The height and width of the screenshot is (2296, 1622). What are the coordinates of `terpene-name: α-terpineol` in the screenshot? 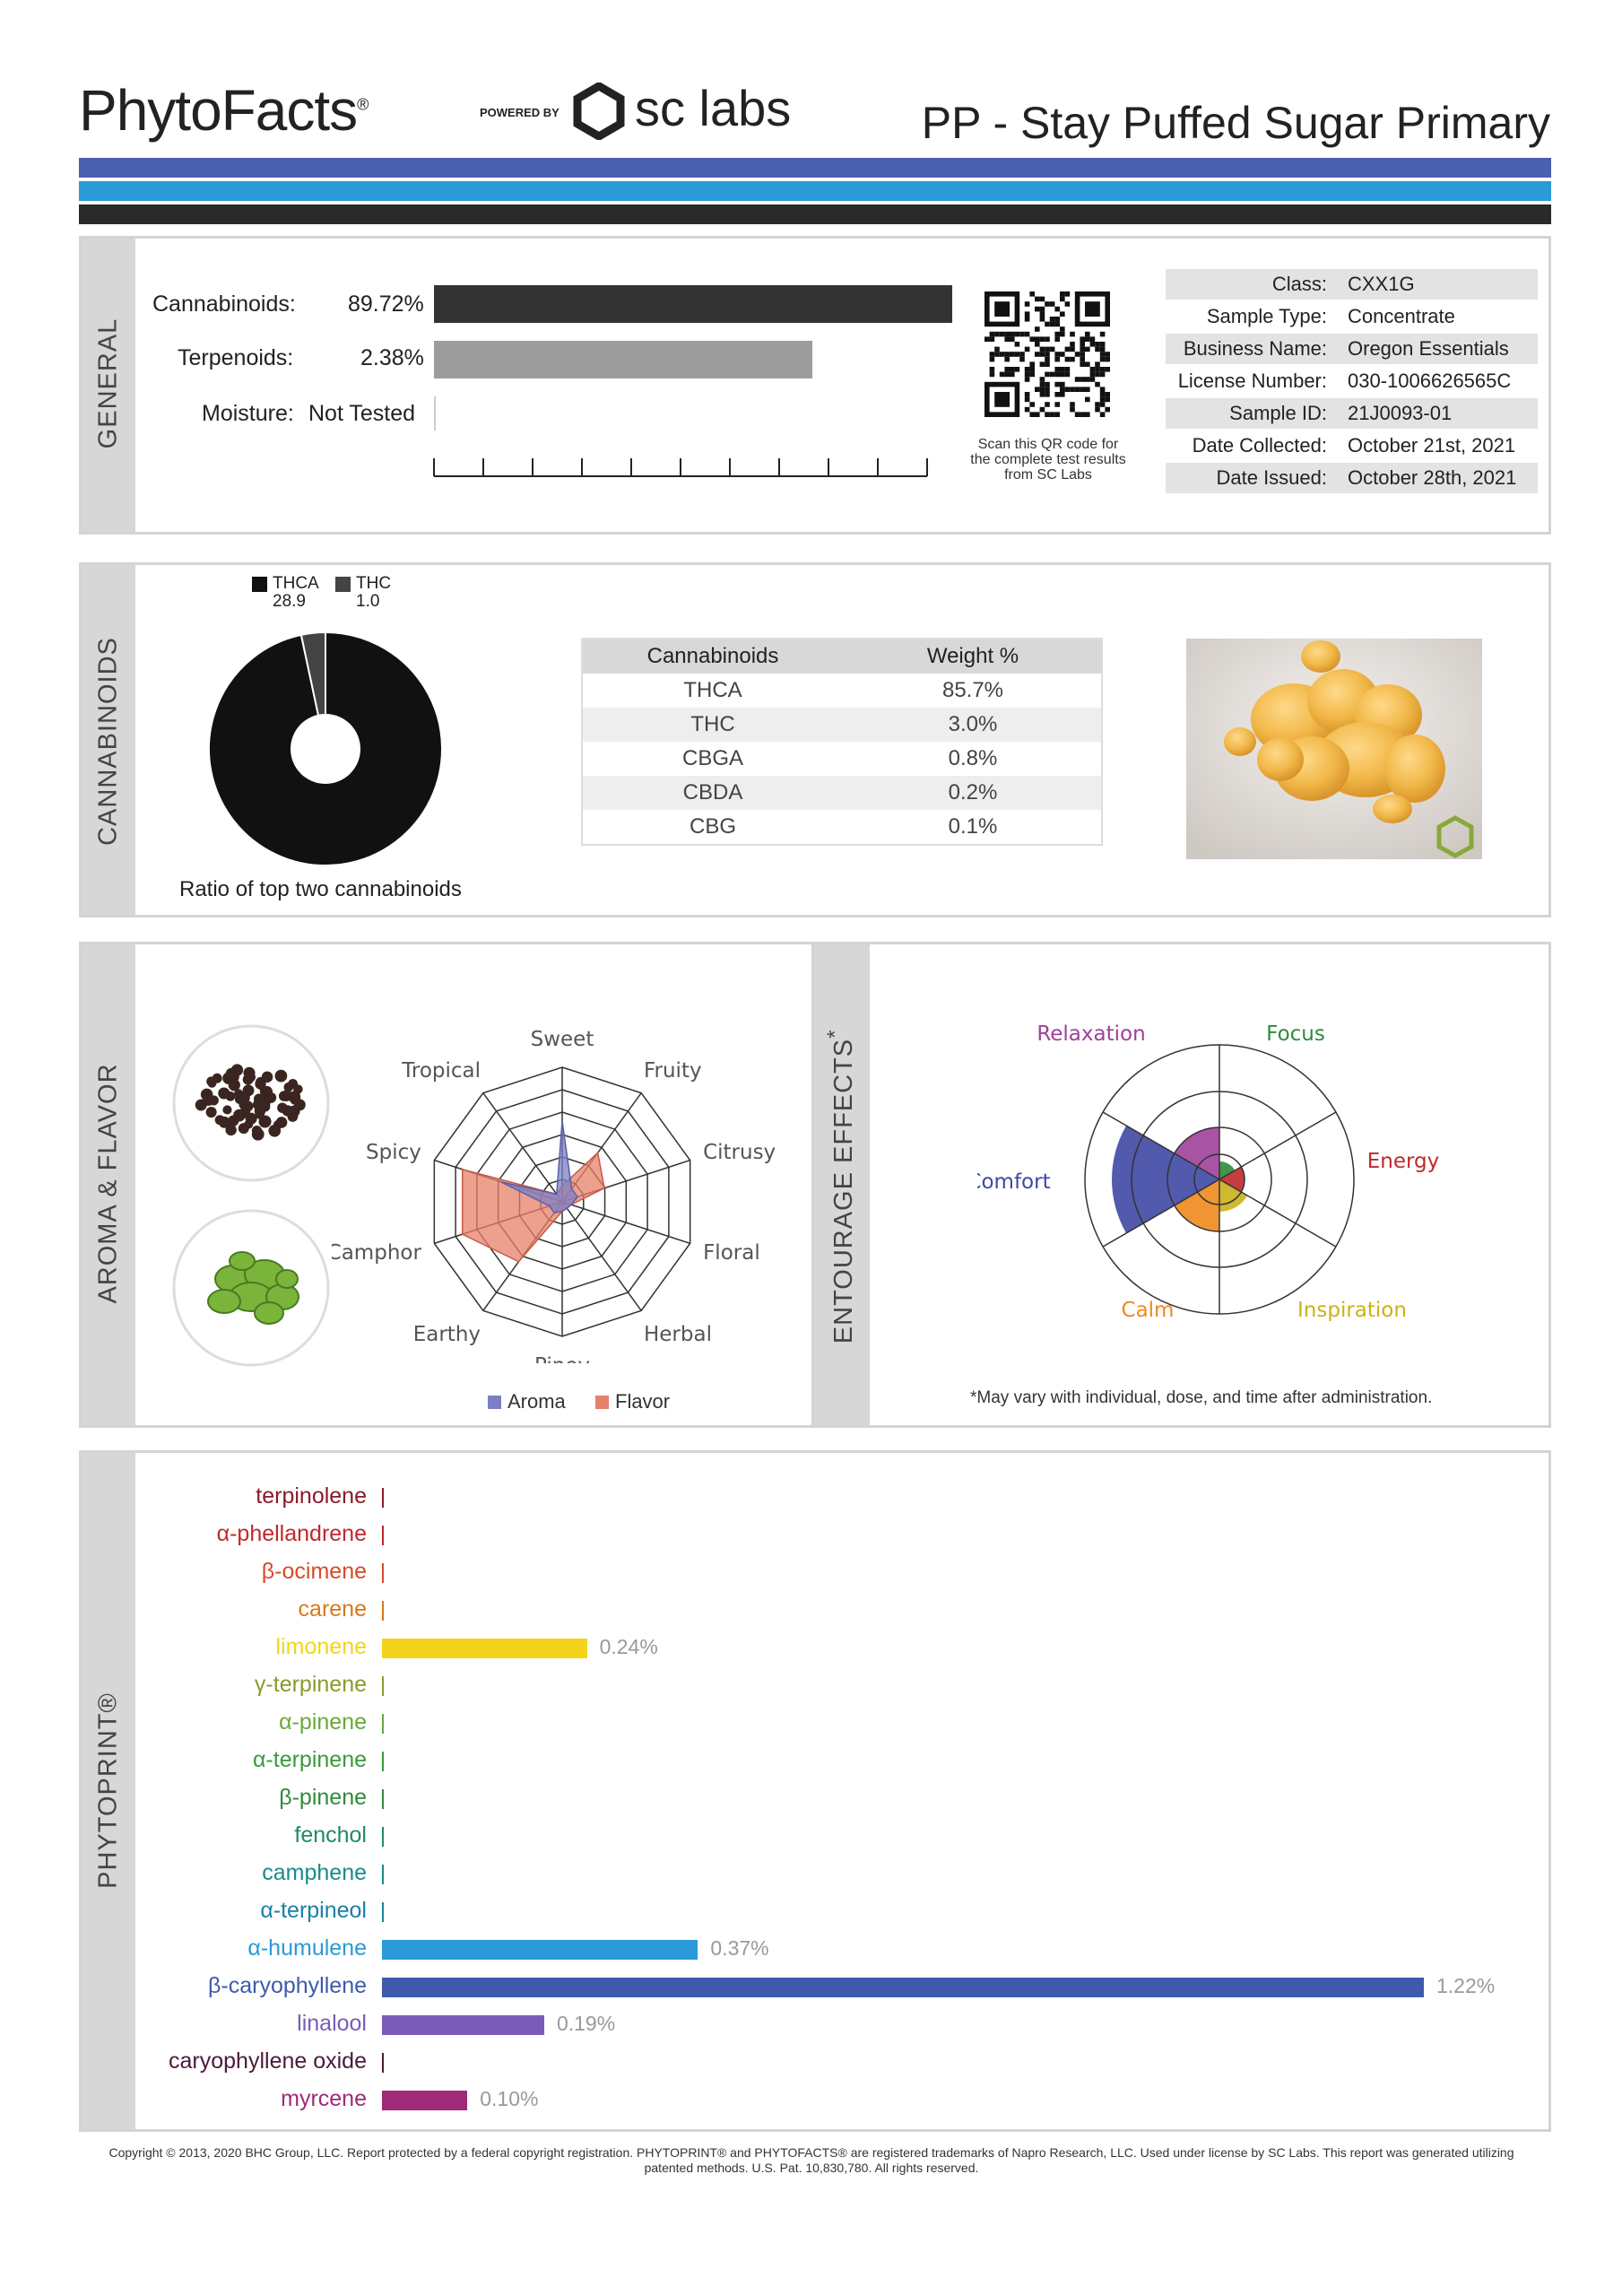 It's located at (313, 1910).